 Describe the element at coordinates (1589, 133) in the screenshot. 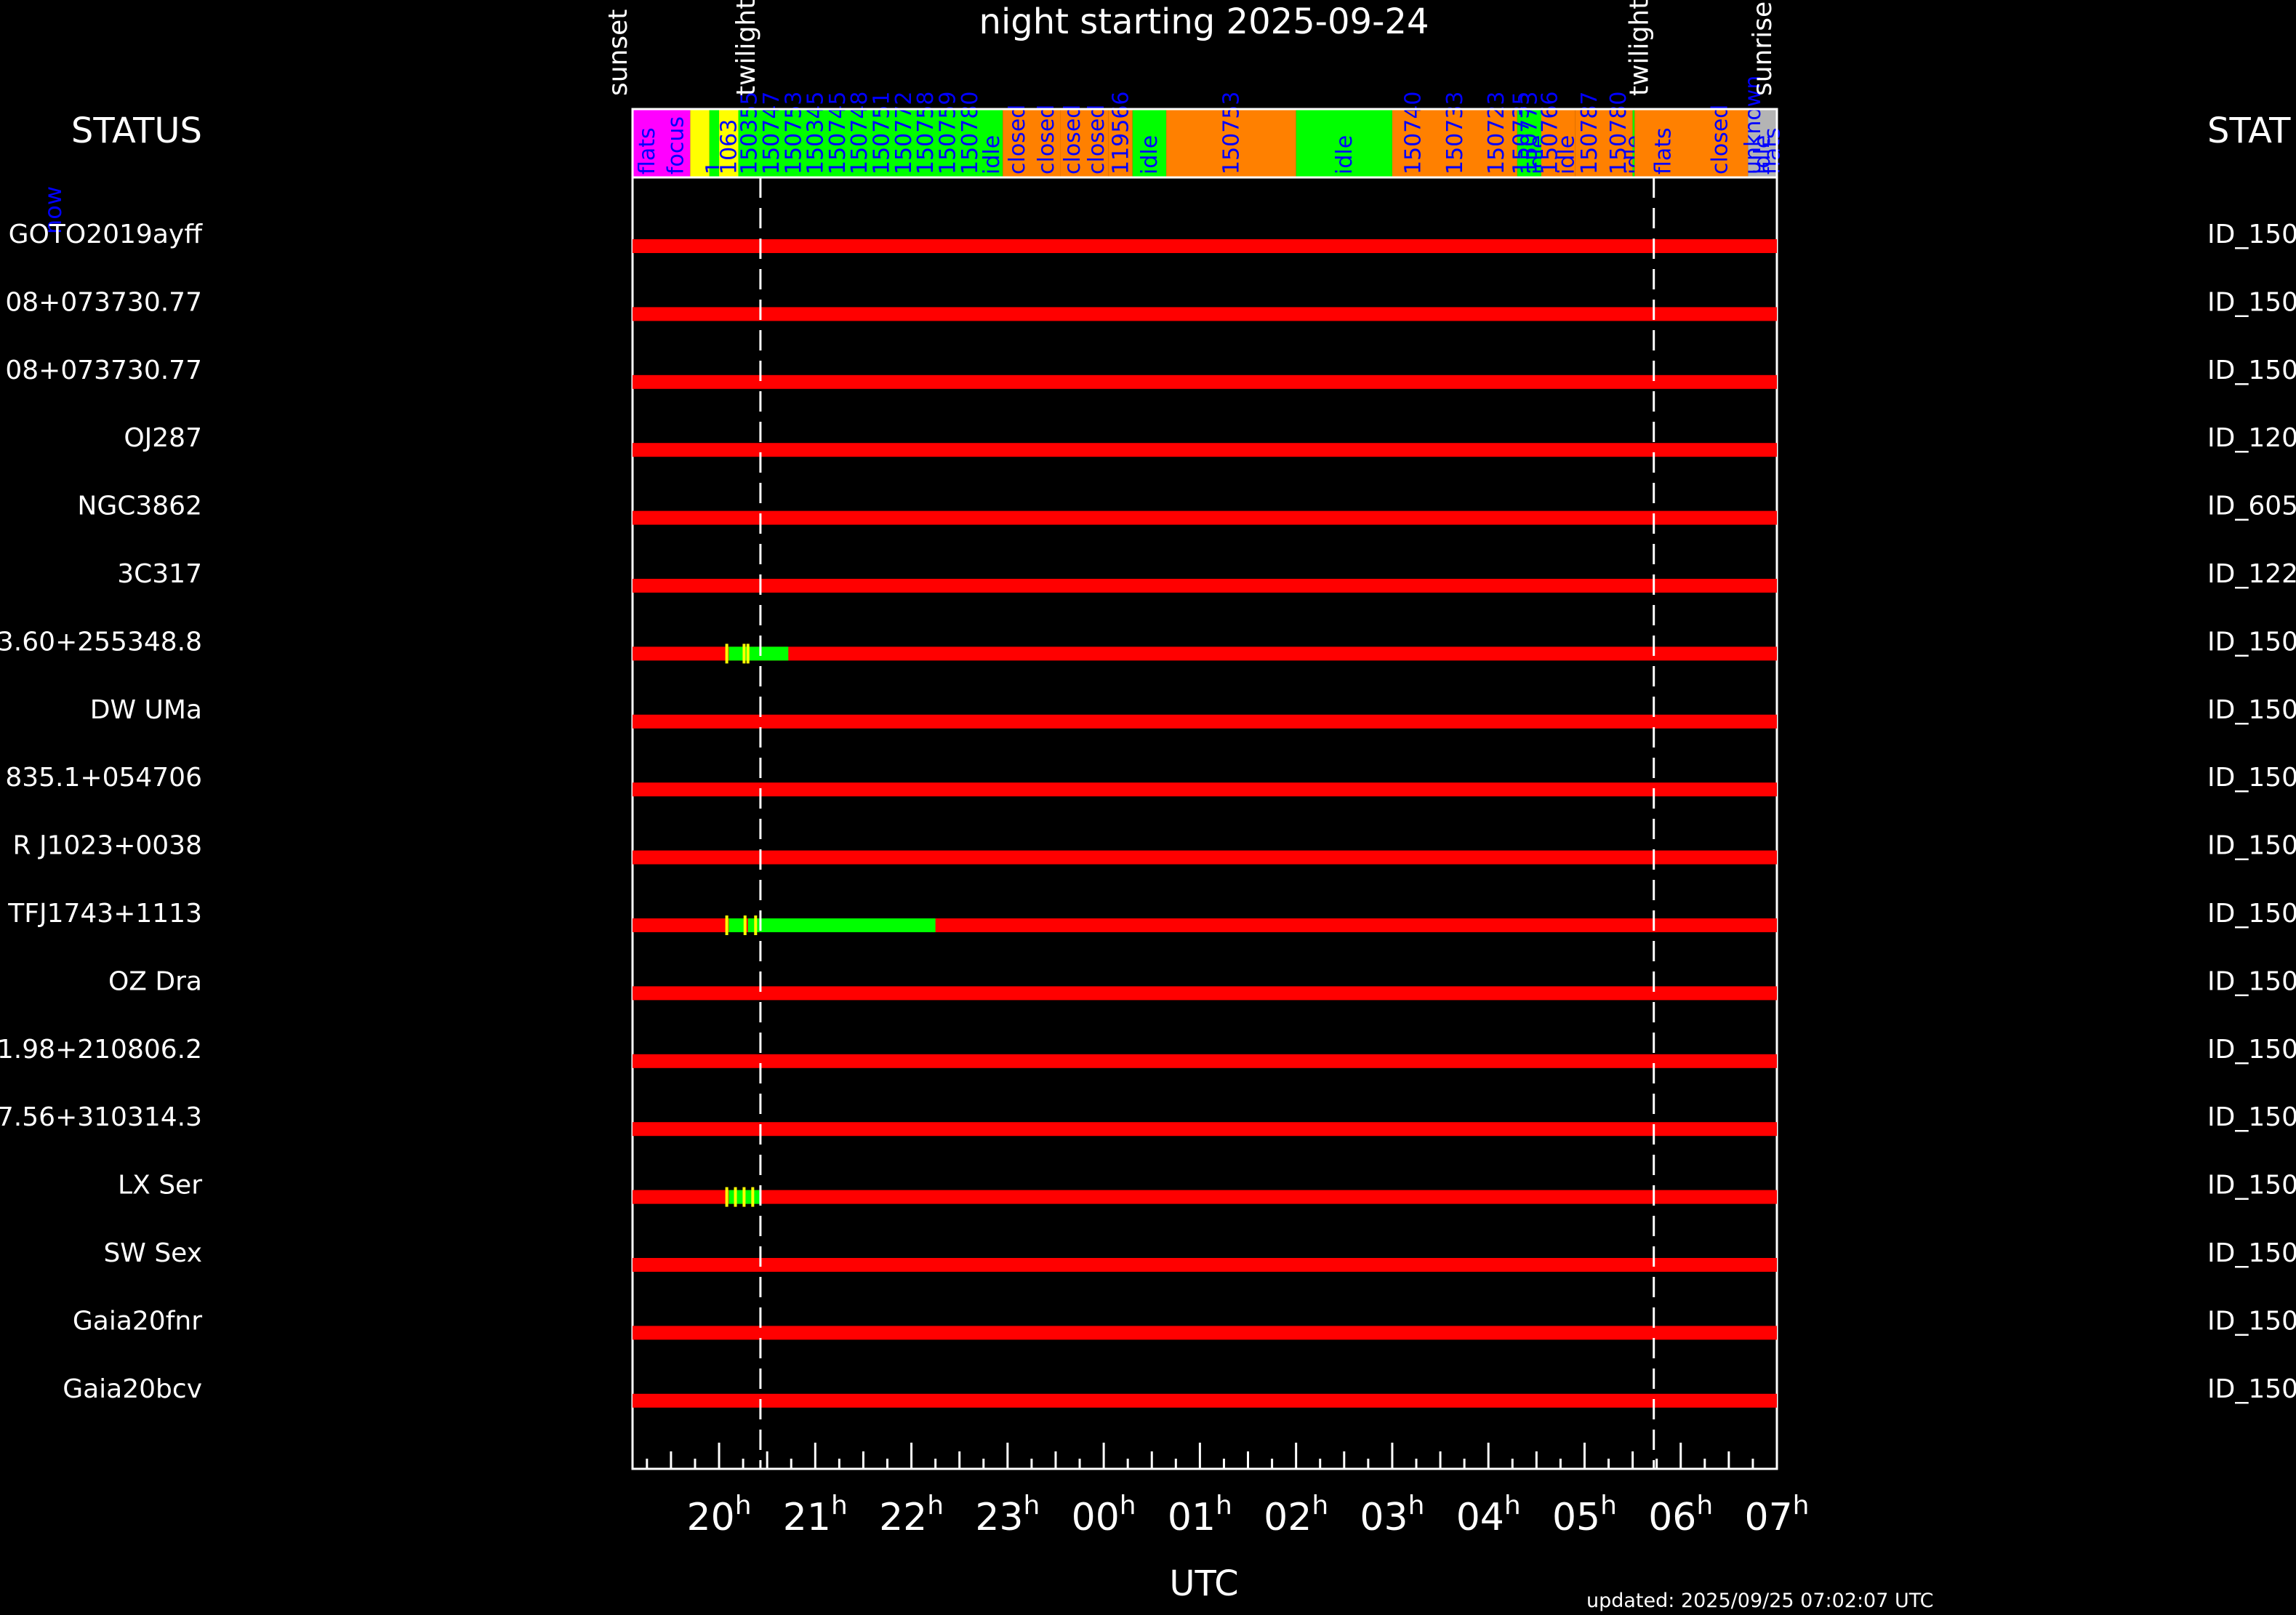

I see `status-segment-label: 150787` at that location.